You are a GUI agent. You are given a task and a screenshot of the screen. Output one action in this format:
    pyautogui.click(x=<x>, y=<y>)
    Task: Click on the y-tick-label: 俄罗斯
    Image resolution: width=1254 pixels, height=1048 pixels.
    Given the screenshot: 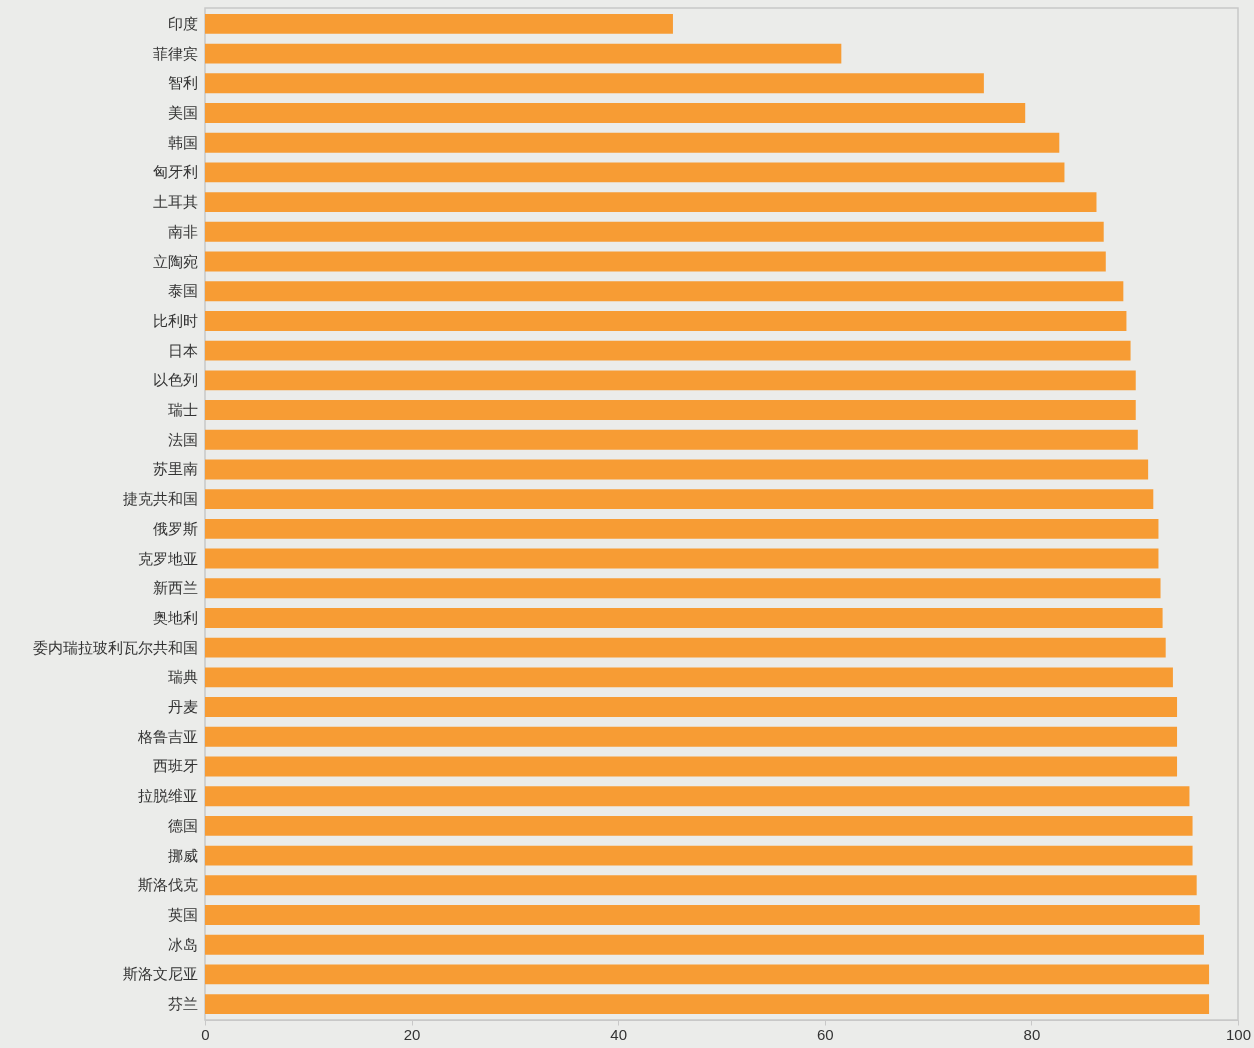 What is the action you would take?
    pyautogui.click(x=175, y=528)
    